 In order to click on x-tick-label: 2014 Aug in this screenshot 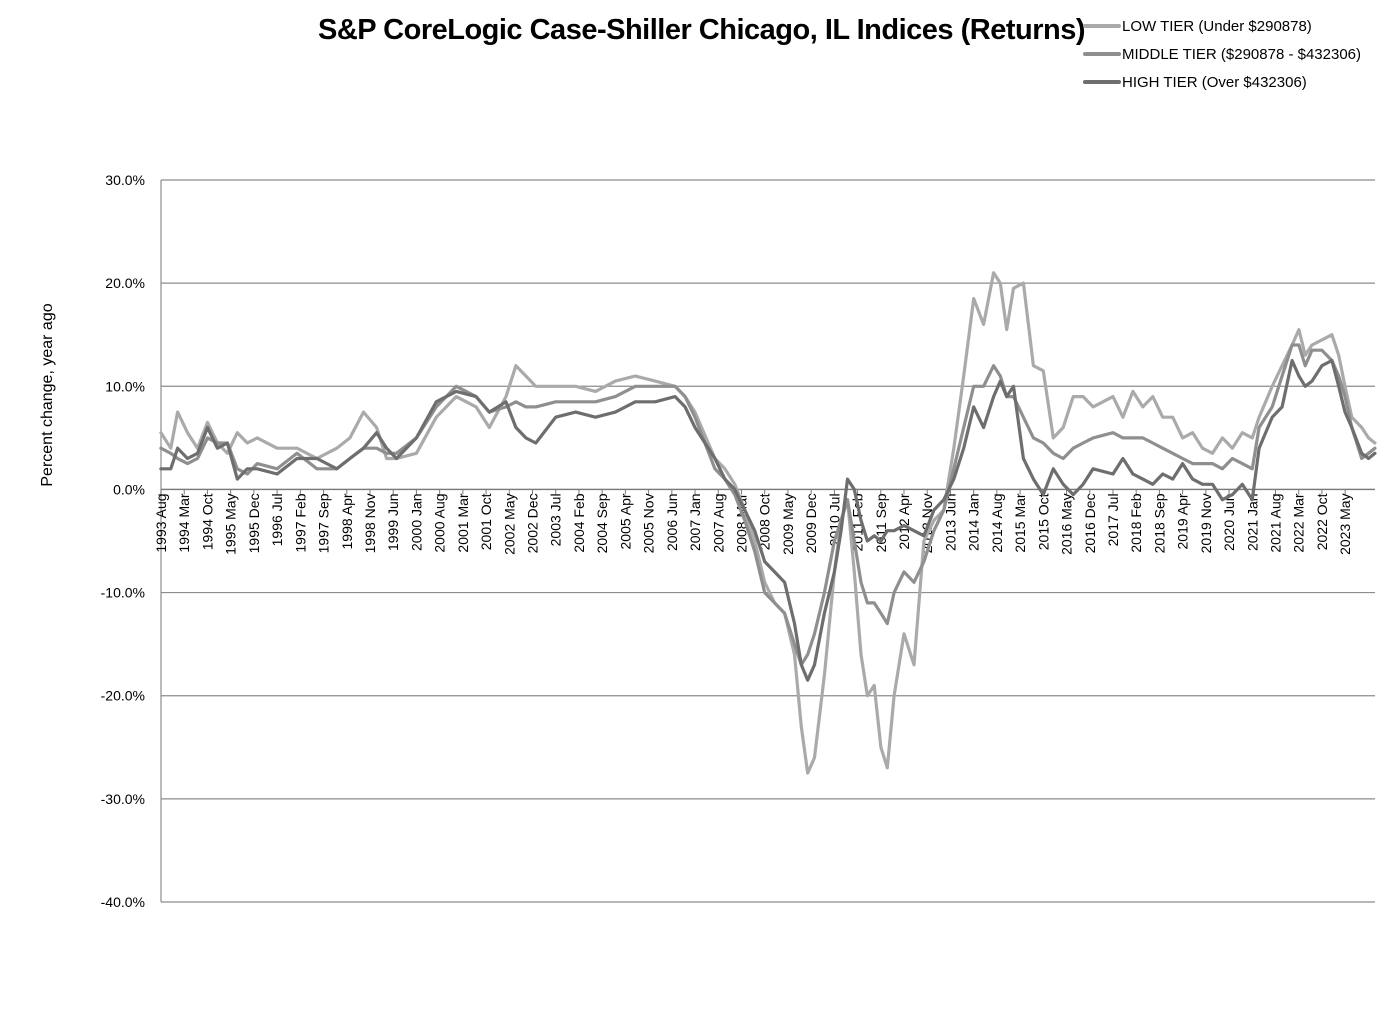, I will do `click(997, 522)`.